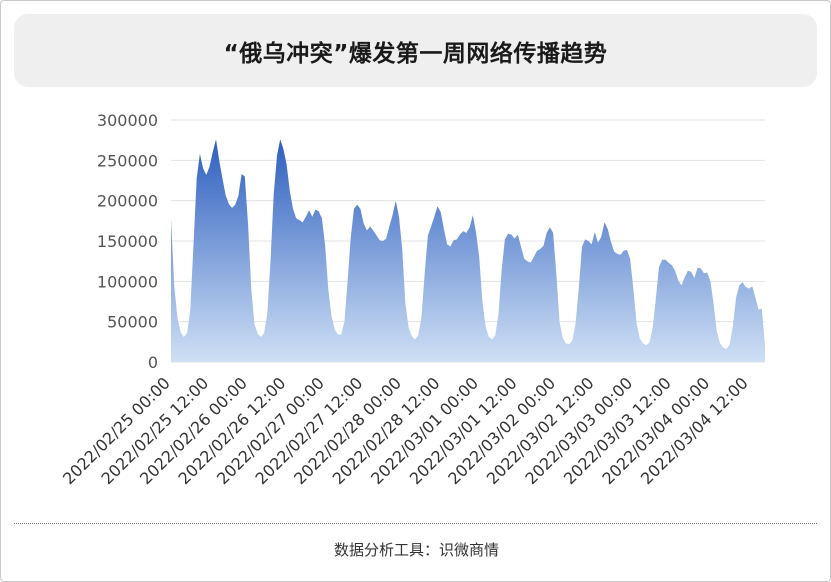 The height and width of the screenshot is (582, 831). I want to click on y-tick-label: 300000, so click(127, 120).